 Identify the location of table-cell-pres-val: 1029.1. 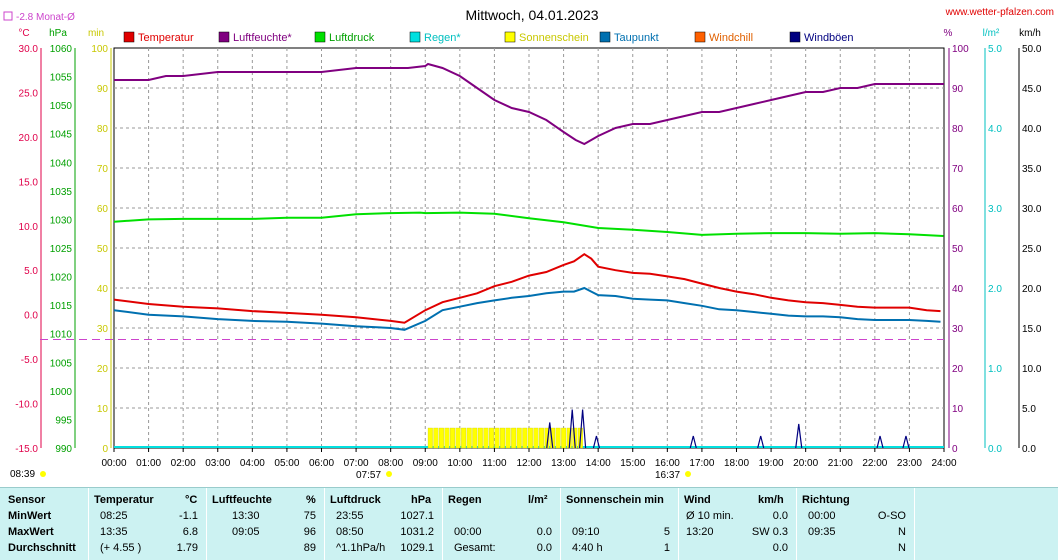
(417, 548).